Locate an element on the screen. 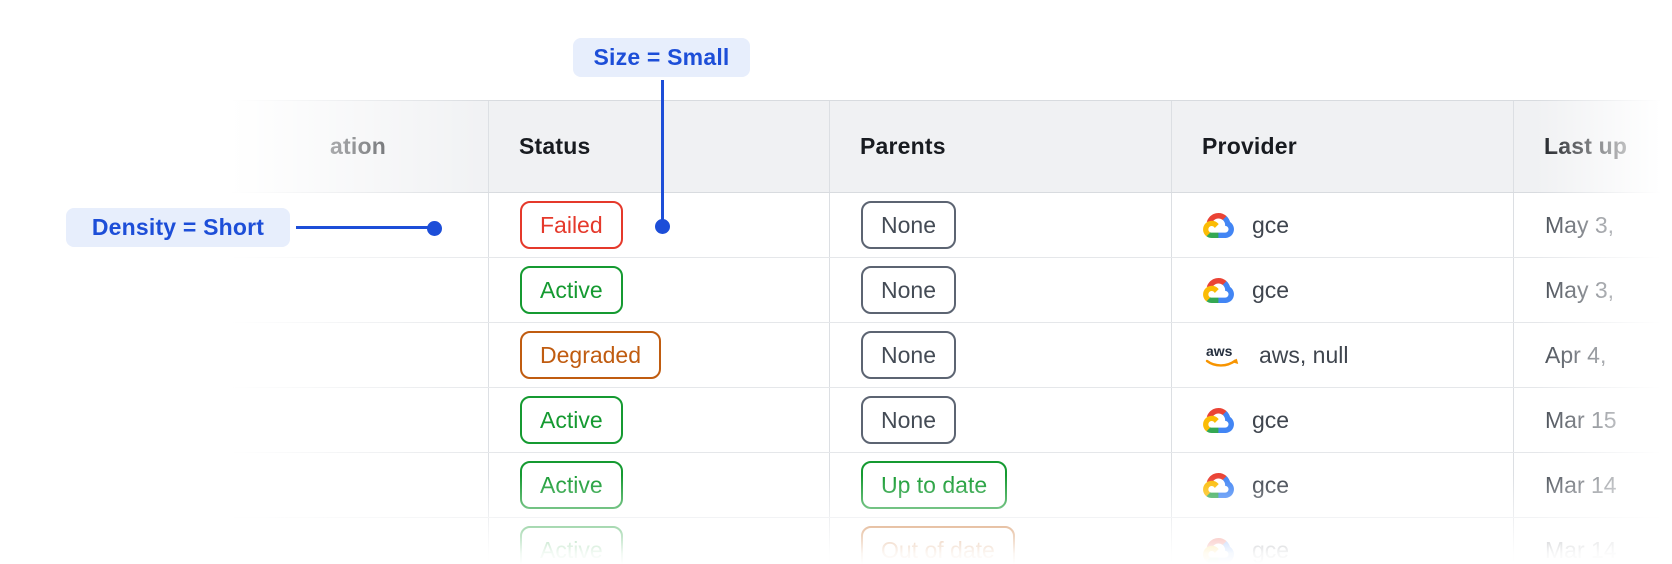 The image size is (1672, 564). status-badge: Degraded is located at coordinates (591, 355).